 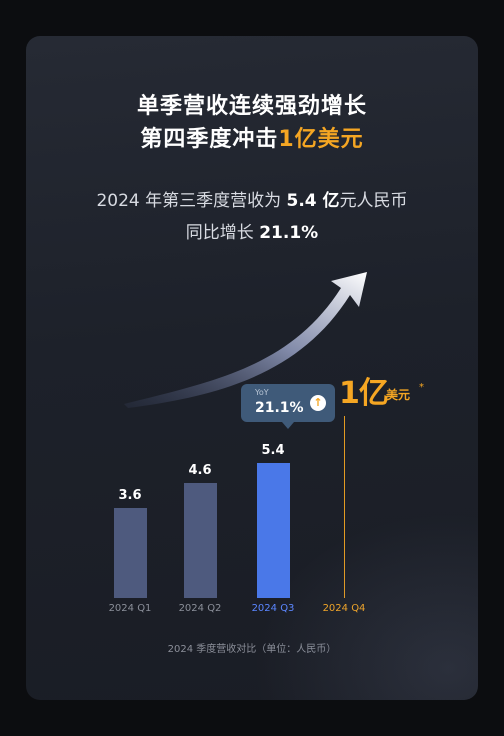 I want to click on subtitle-line1-text-a: 2024 年第三季度营收为, so click(x=191, y=201).